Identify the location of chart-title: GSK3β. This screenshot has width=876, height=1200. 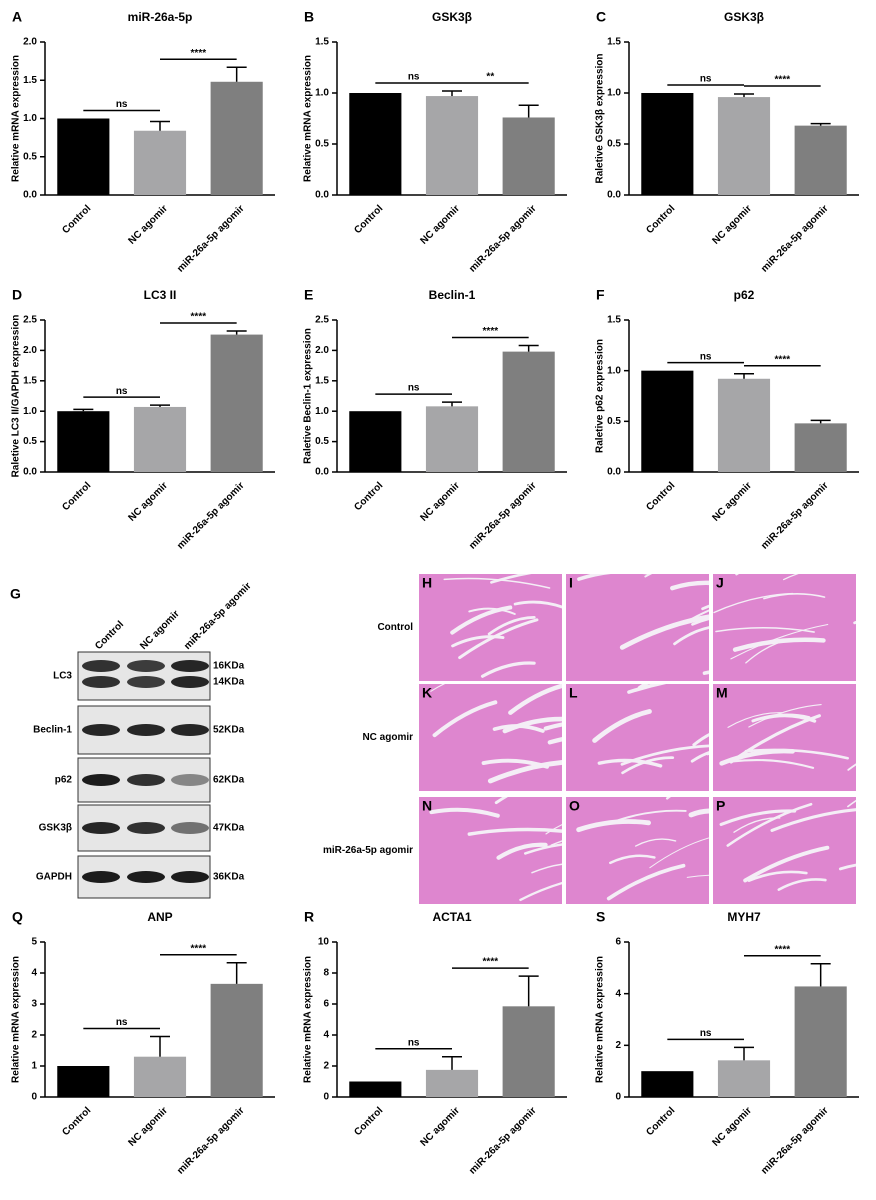
(744, 17).